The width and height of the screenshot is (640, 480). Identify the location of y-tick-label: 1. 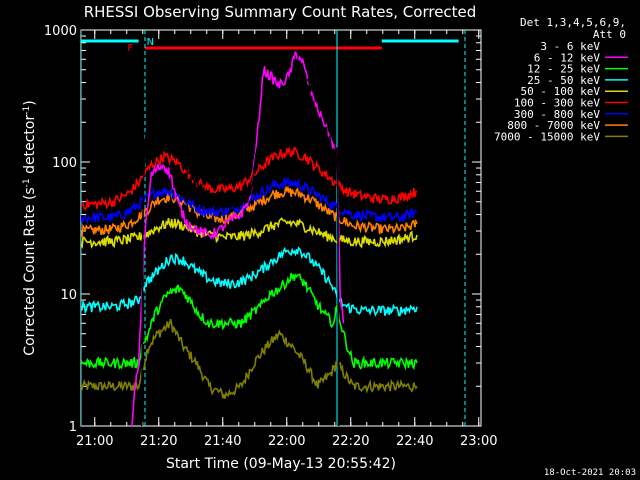
(73, 427).